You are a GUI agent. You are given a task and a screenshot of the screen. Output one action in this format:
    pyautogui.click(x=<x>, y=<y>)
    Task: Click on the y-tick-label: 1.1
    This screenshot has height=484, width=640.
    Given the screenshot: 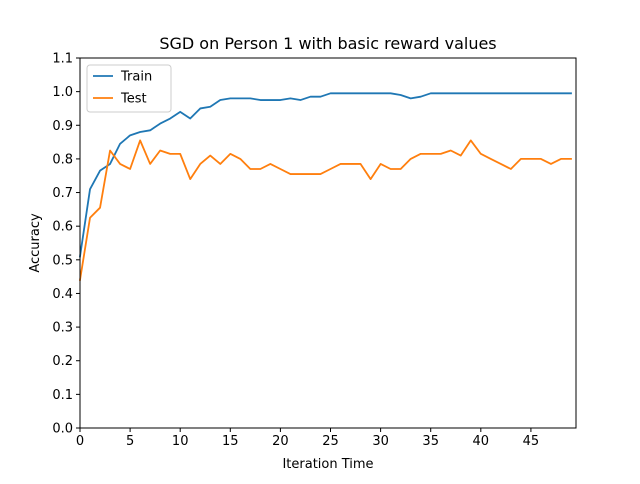 What is the action you would take?
    pyautogui.click(x=62, y=59)
    